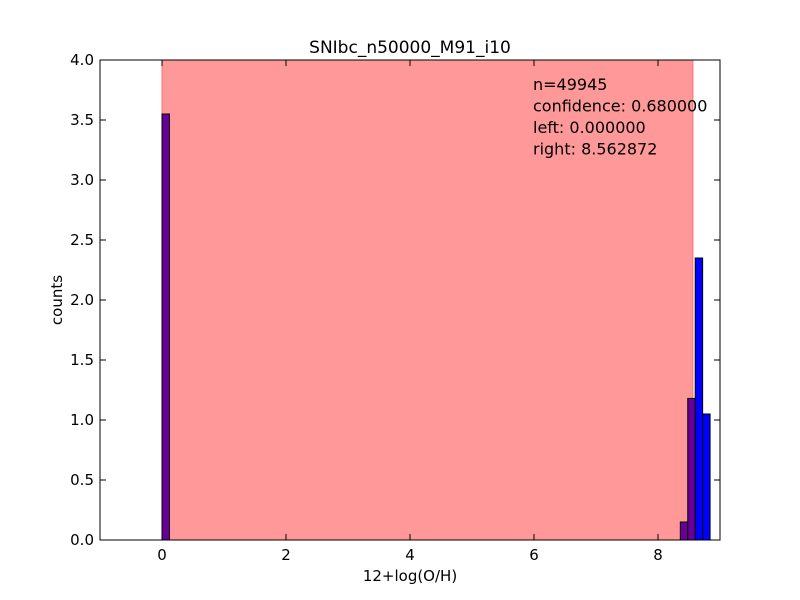 This screenshot has height=600, width=800. I want to click on x-tick-label: 6, so click(534, 555).